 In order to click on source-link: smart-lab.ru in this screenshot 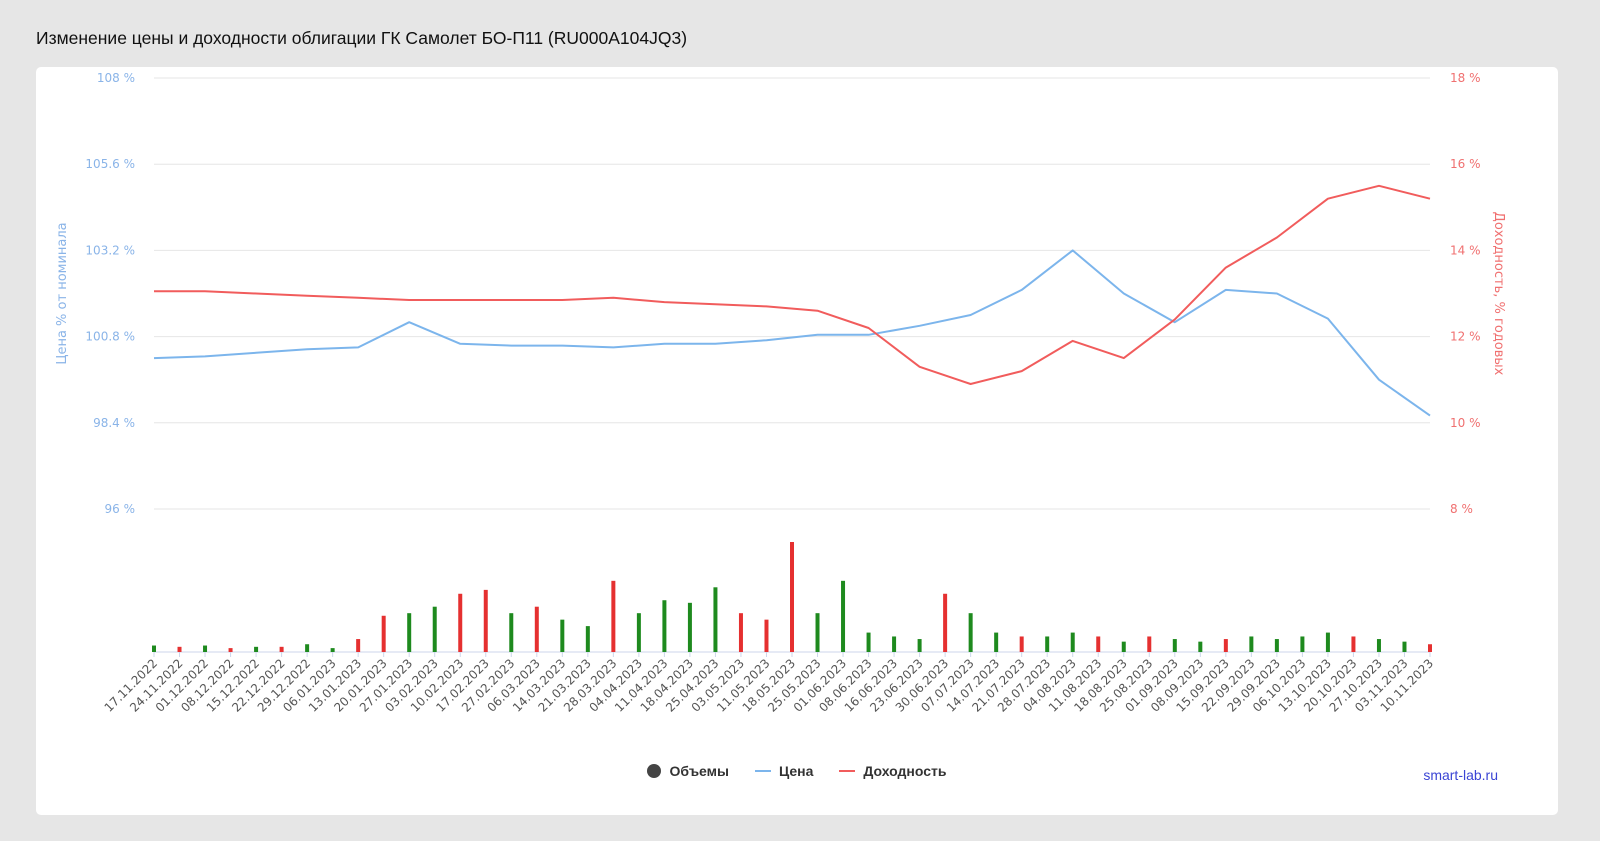, I will do `click(1460, 775)`.